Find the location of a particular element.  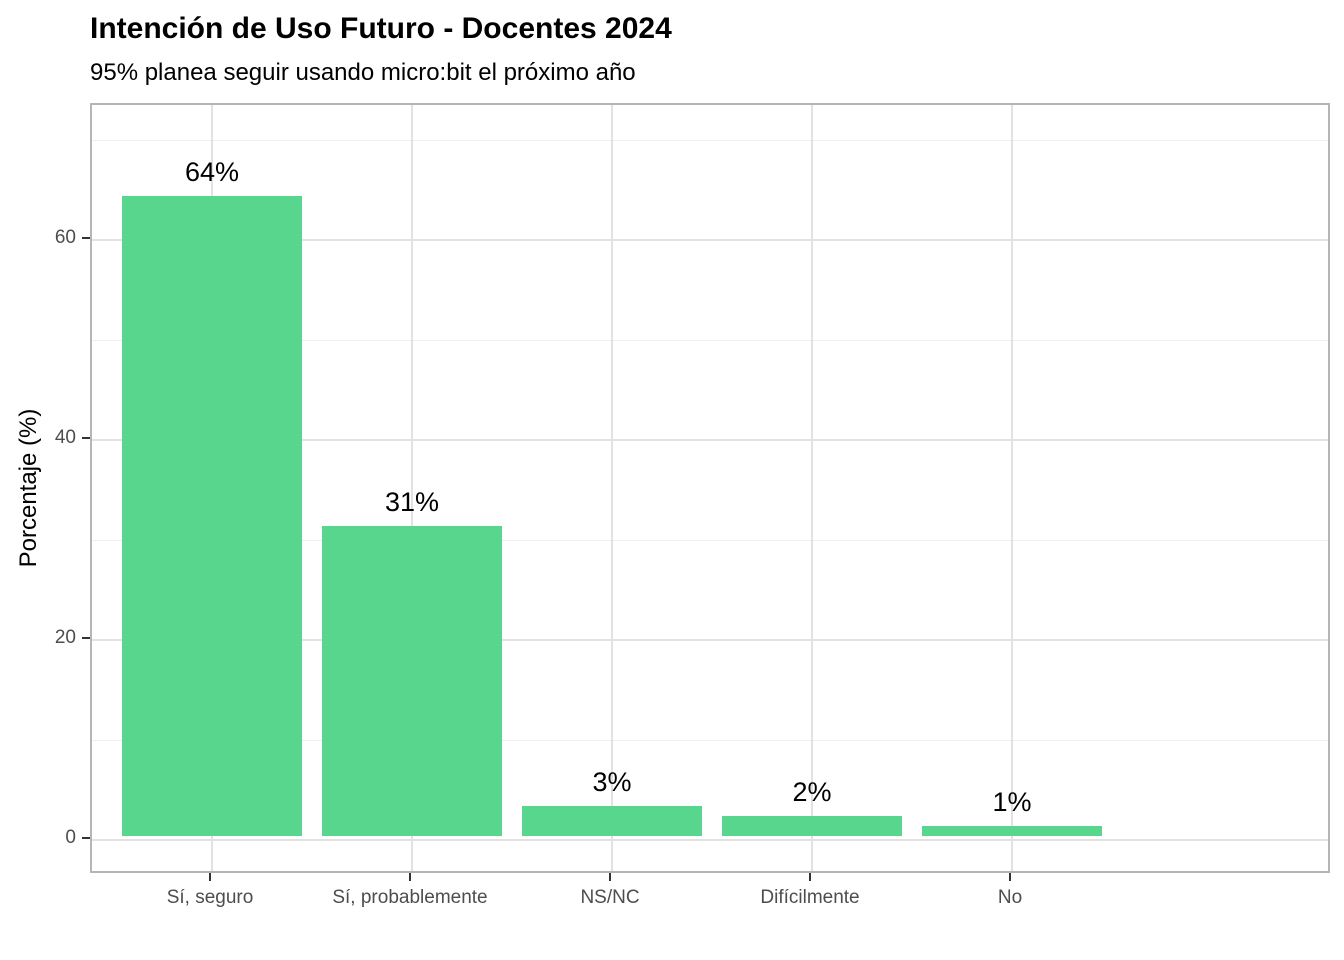

bar-value-label: 1% is located at coordinates (1012, 802).